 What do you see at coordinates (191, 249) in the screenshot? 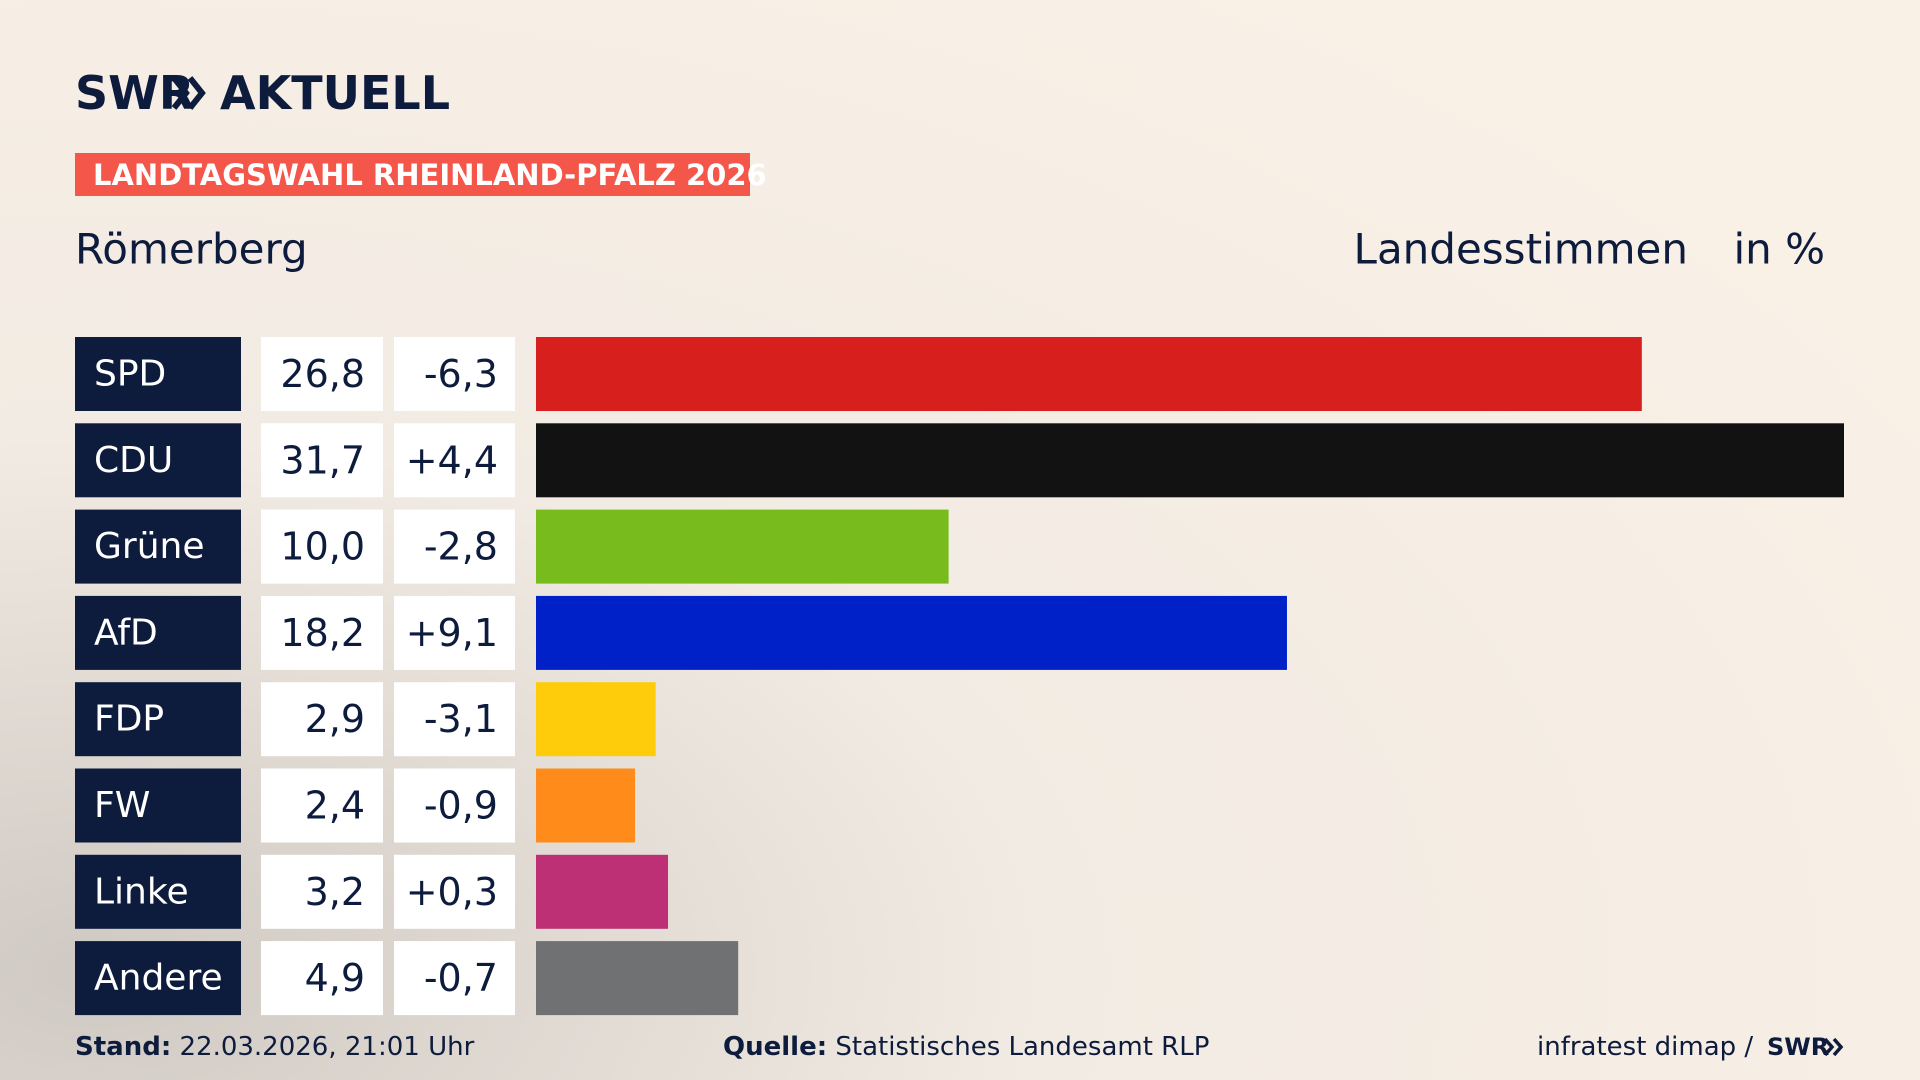
I see `chart-title: Römerberg` at bounding box center [191, 249].